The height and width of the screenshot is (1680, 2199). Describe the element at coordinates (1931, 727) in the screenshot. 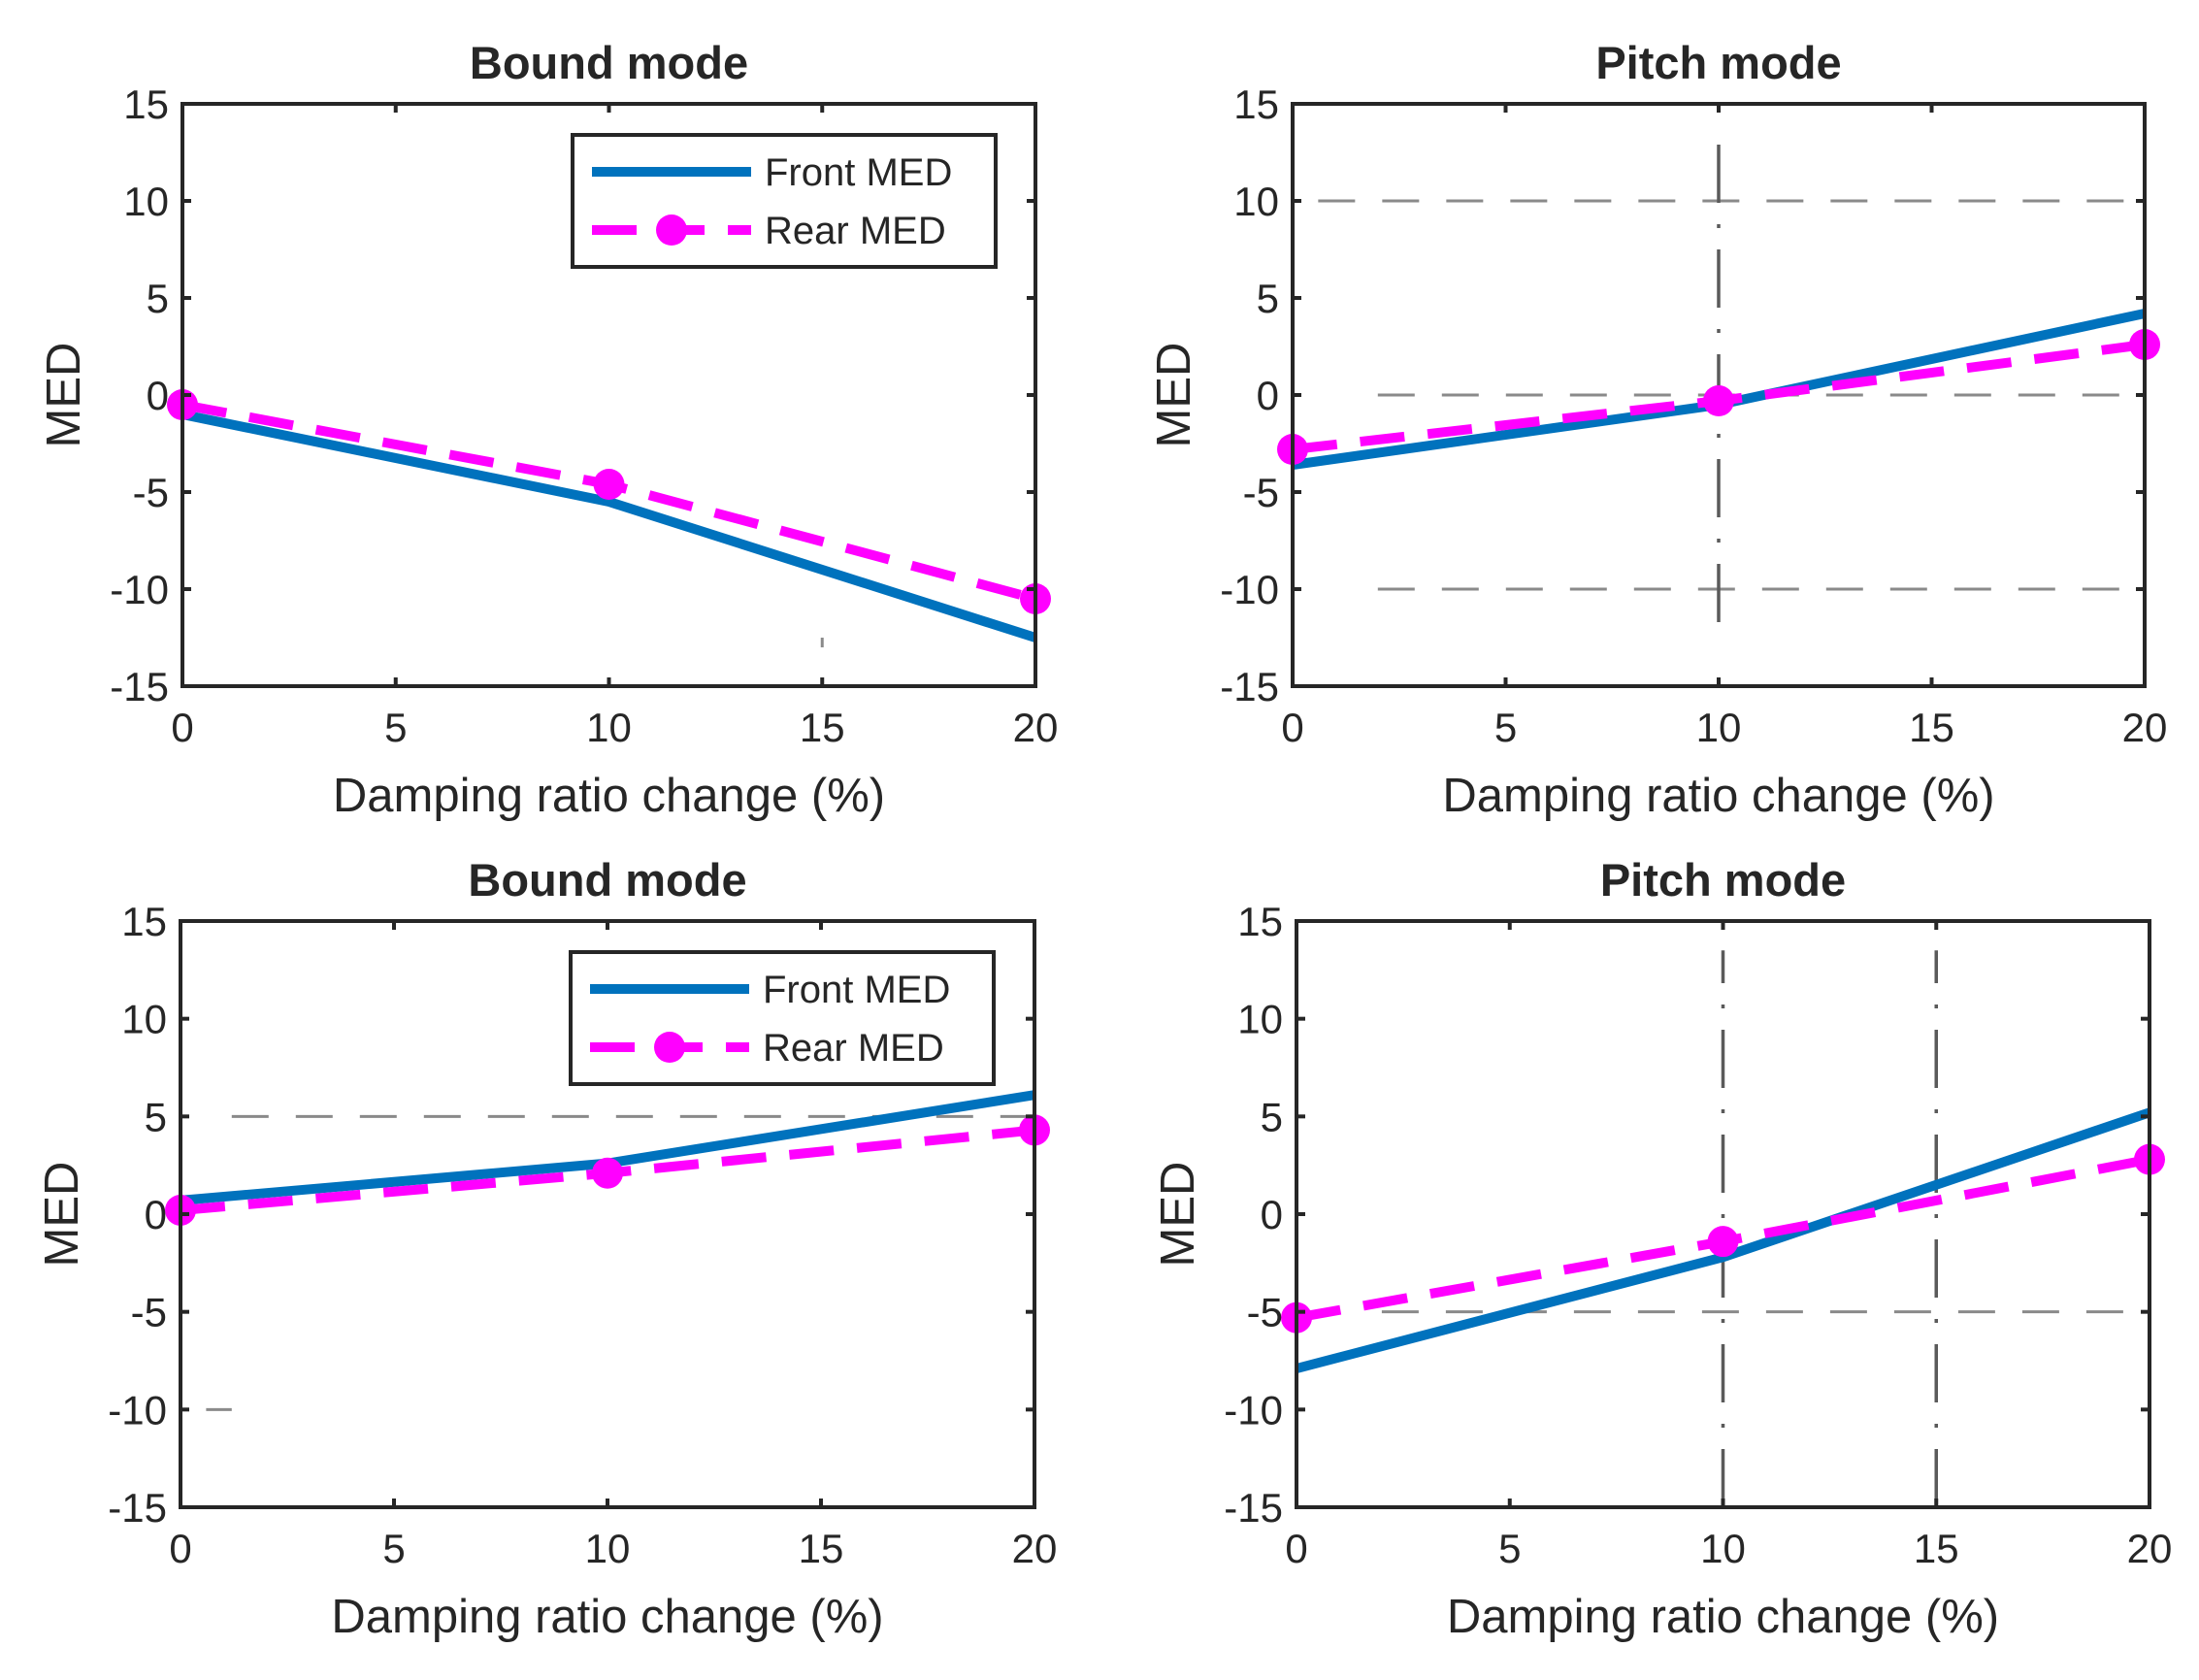

I see `chart-2-xtick-label: 15` at that location.